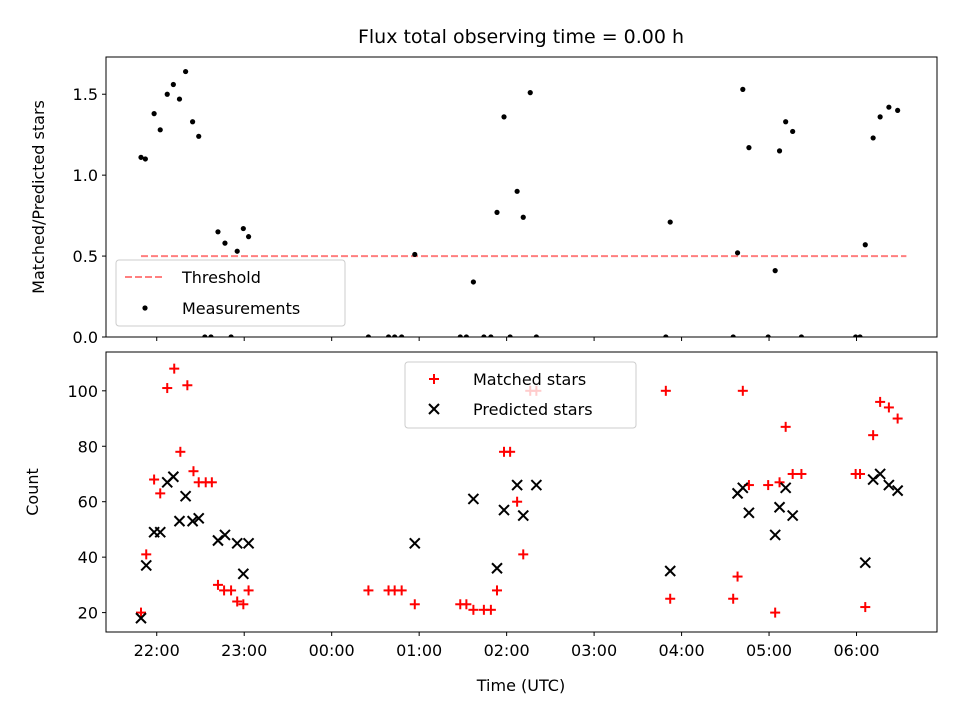 The height and width of the screenshot is (720, 960). What do you see at coordinates (520, 685) in the screenshot?
I see `x-axis-label: Time (UTC)` at bounding box center [520, 685].